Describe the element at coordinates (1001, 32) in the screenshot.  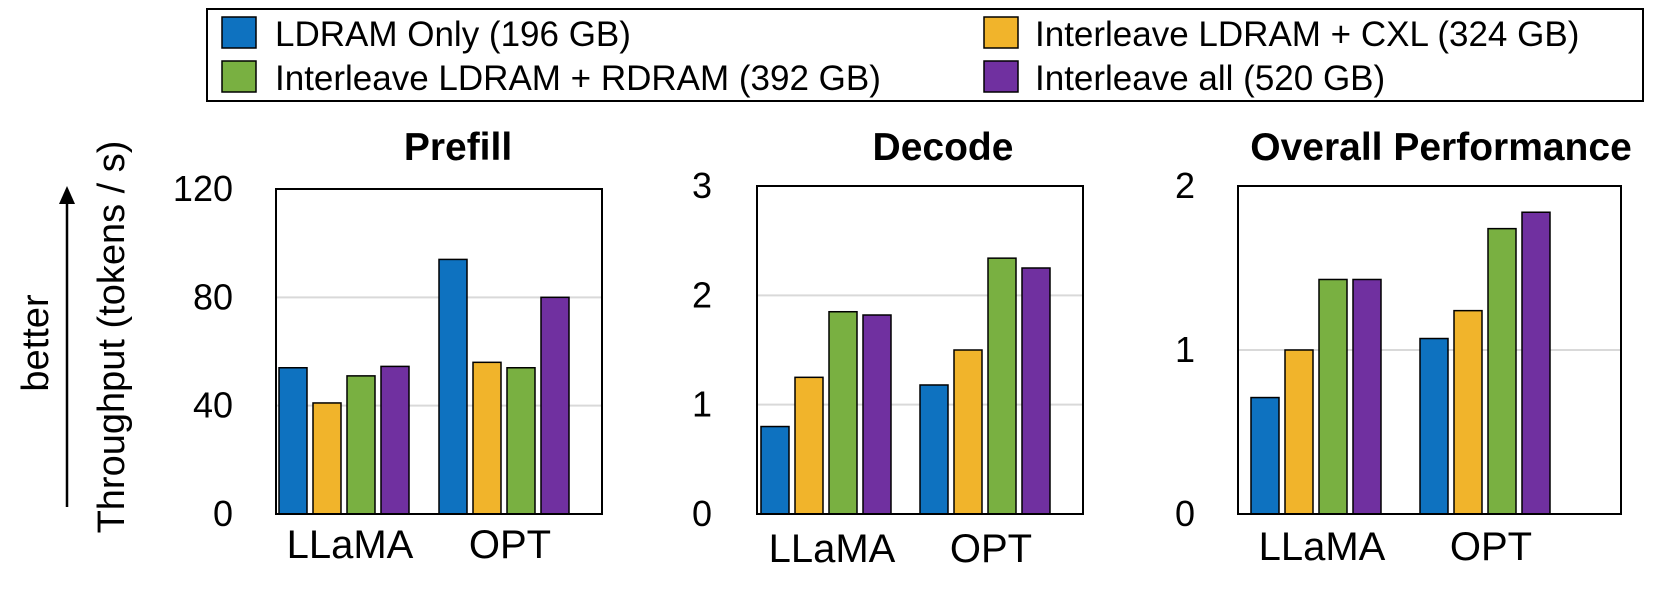
I see `legend-swatch-cxl` at that location.